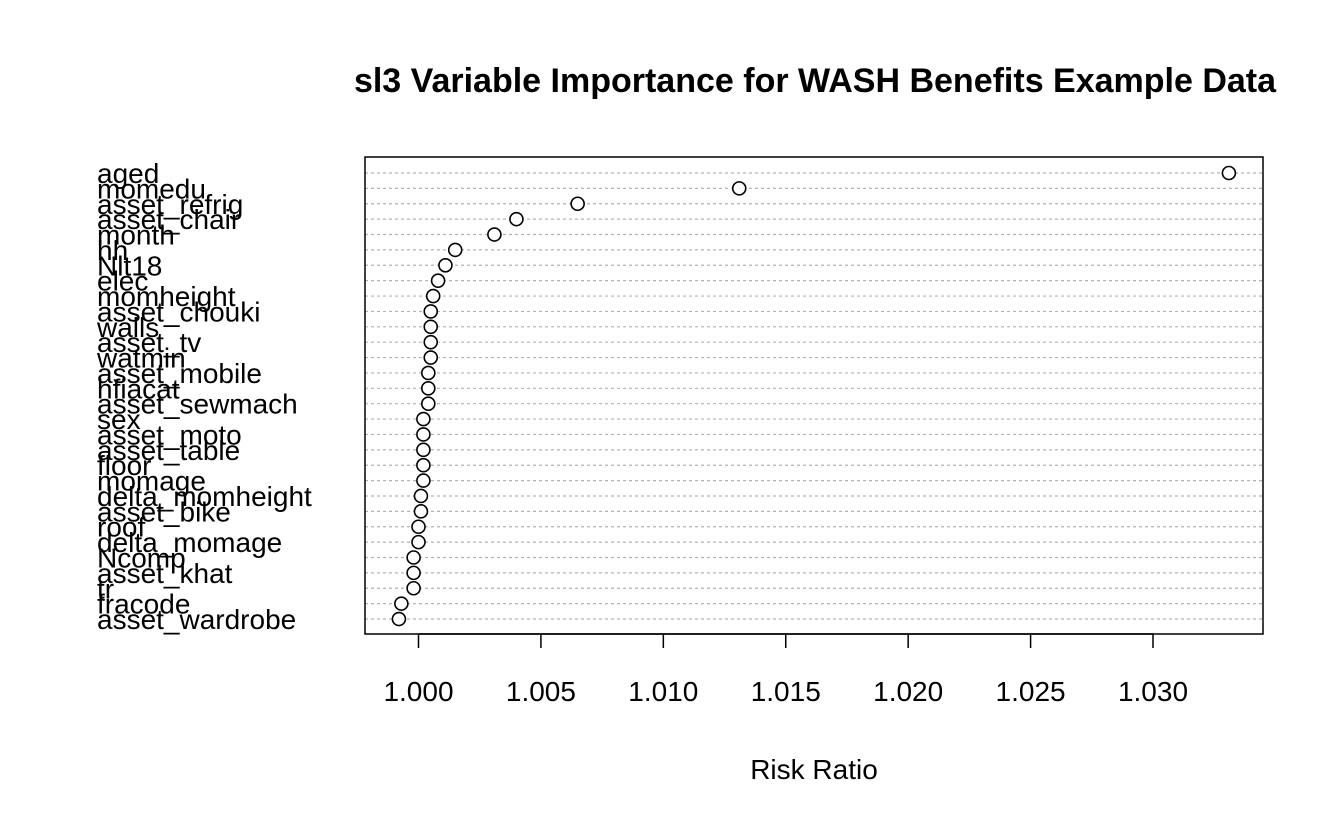 This screenshot has width=1344, height=835. What do you see at coordinates (739, 188) in the screenshot?
I see `data-point-momedu` at bounding box center [739, 188].